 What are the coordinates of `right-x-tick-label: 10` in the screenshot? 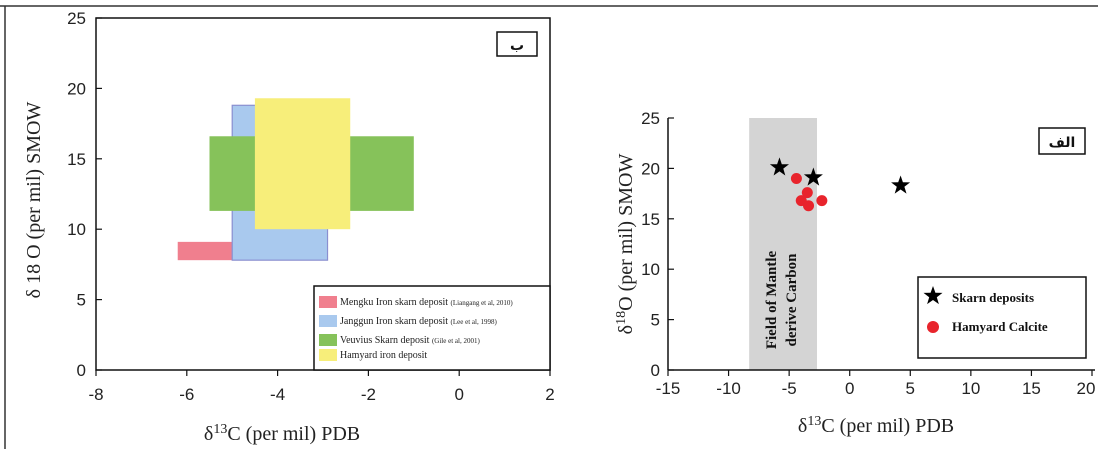 It's located at (970, 388).